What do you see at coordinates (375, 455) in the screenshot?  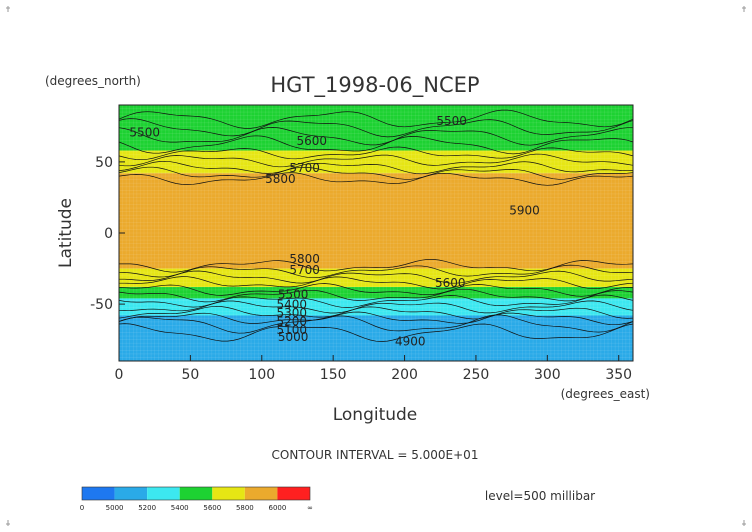 I see `contour-interval-text: CONTOUR INTERVAL = 5.000E+01` at bounding box center [375, 455].